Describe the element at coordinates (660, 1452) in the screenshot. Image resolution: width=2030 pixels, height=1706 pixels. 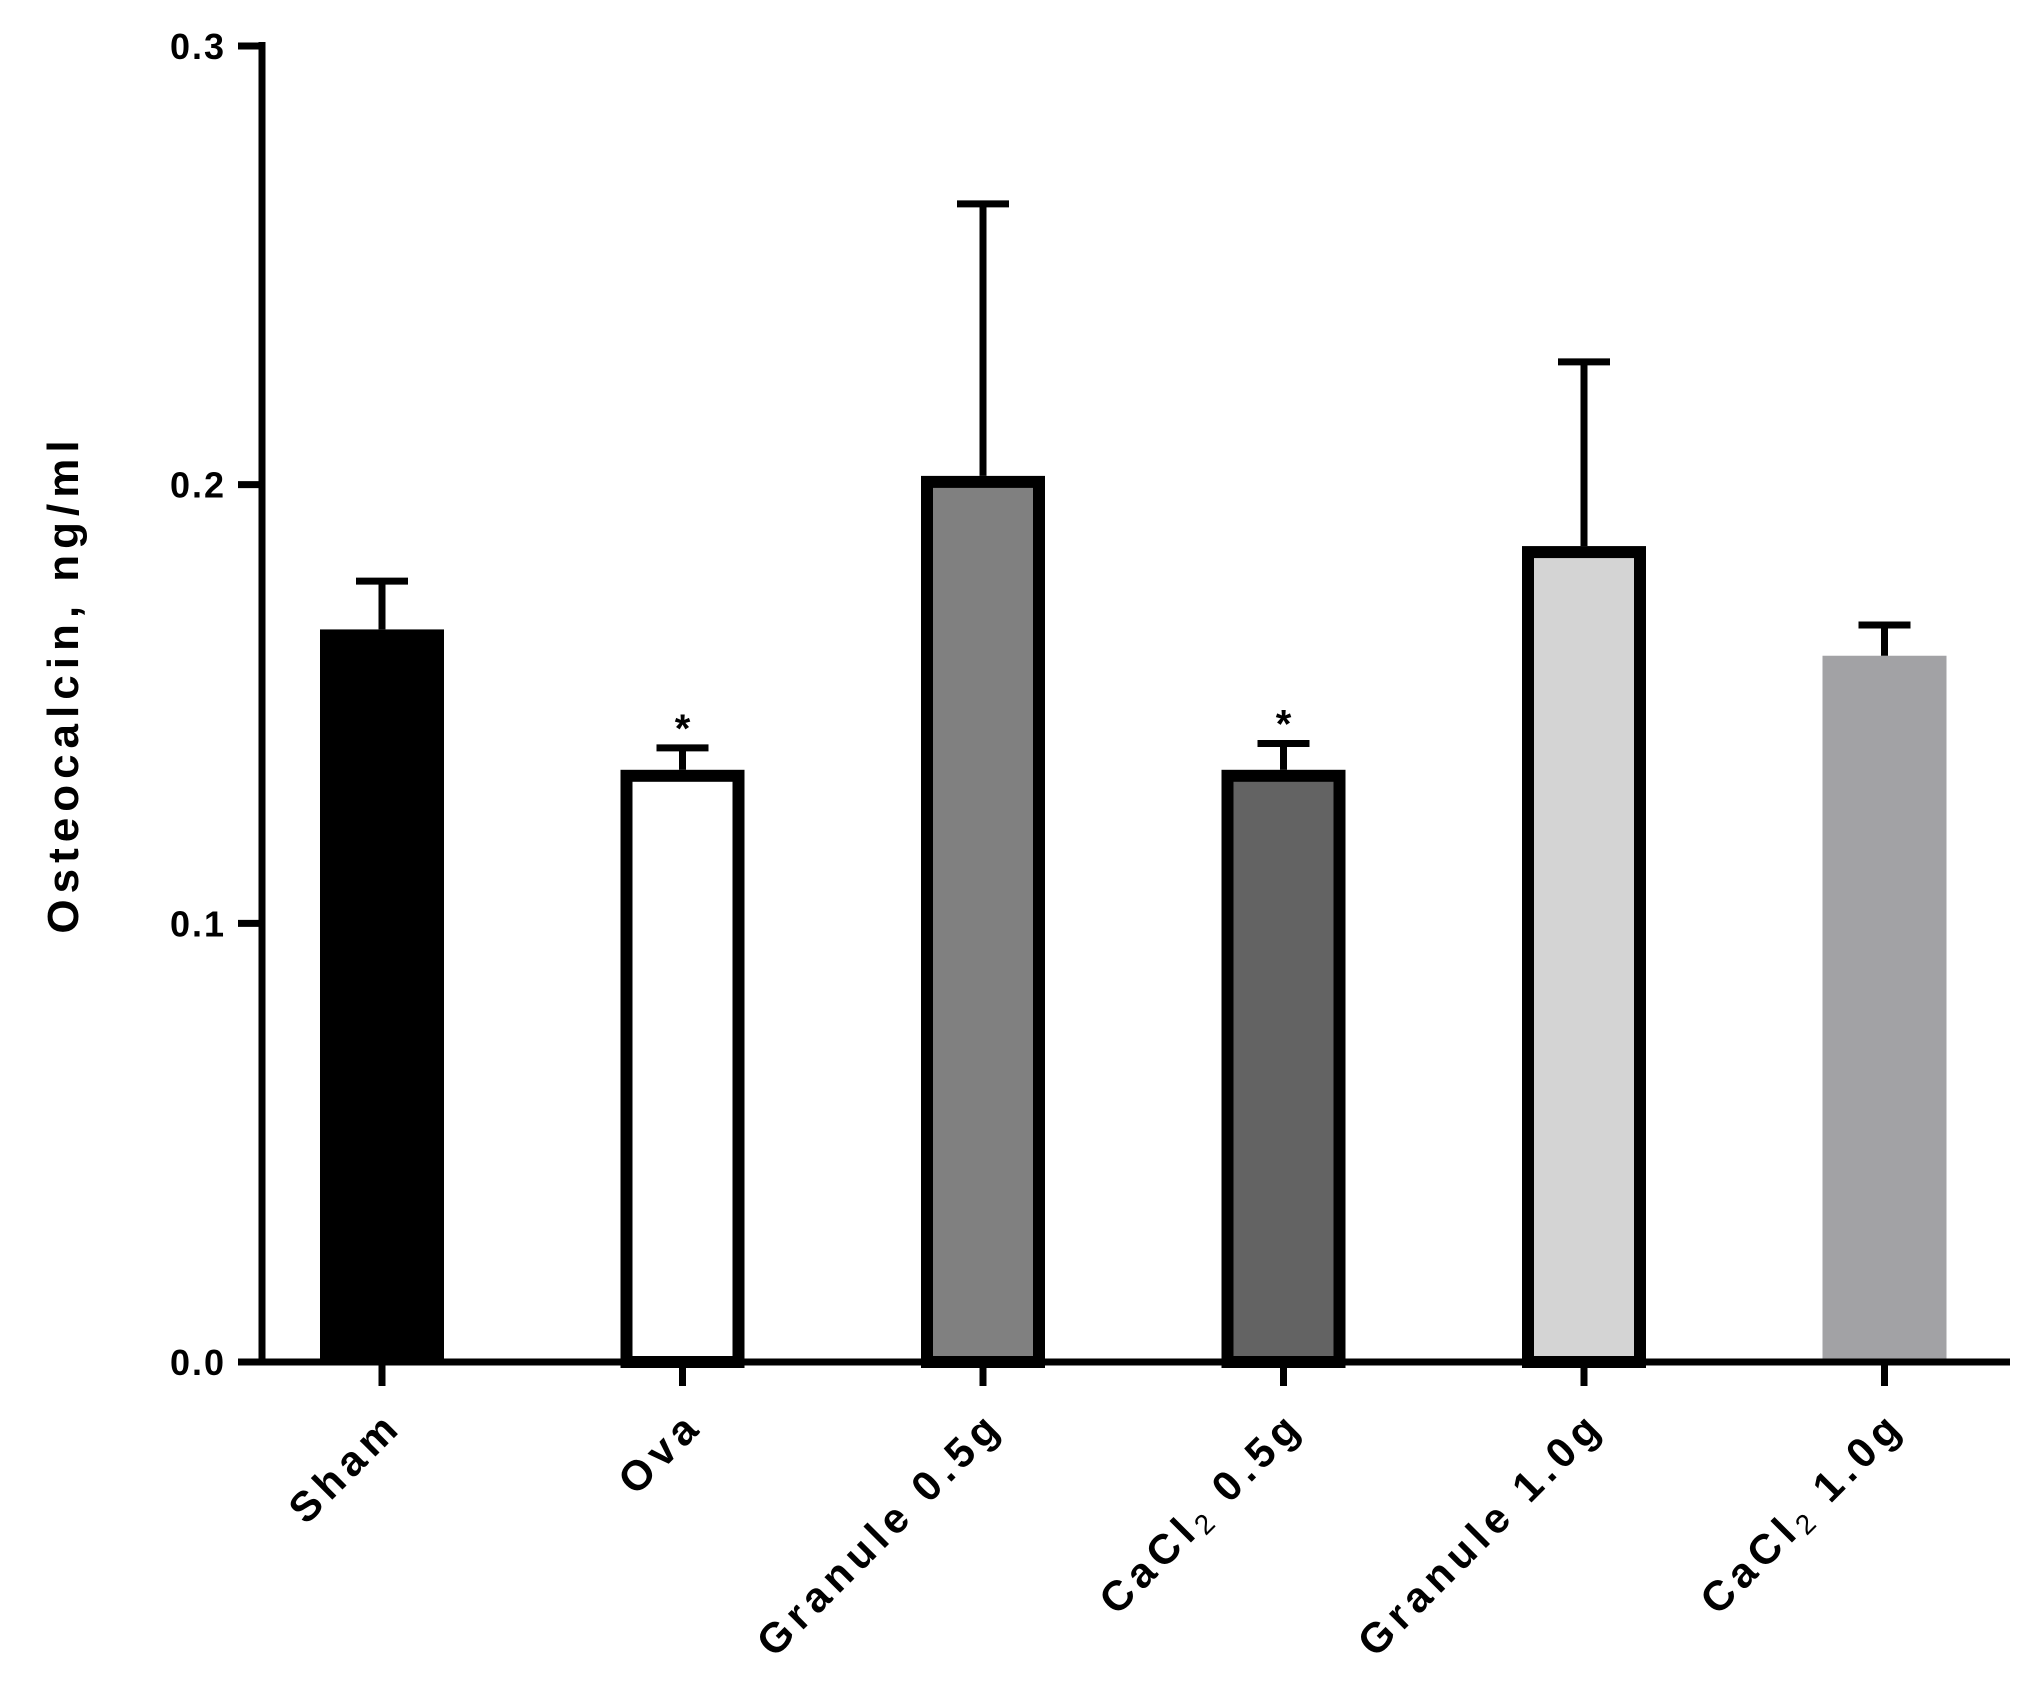
I see `x-tick-label: Ova` at that location.